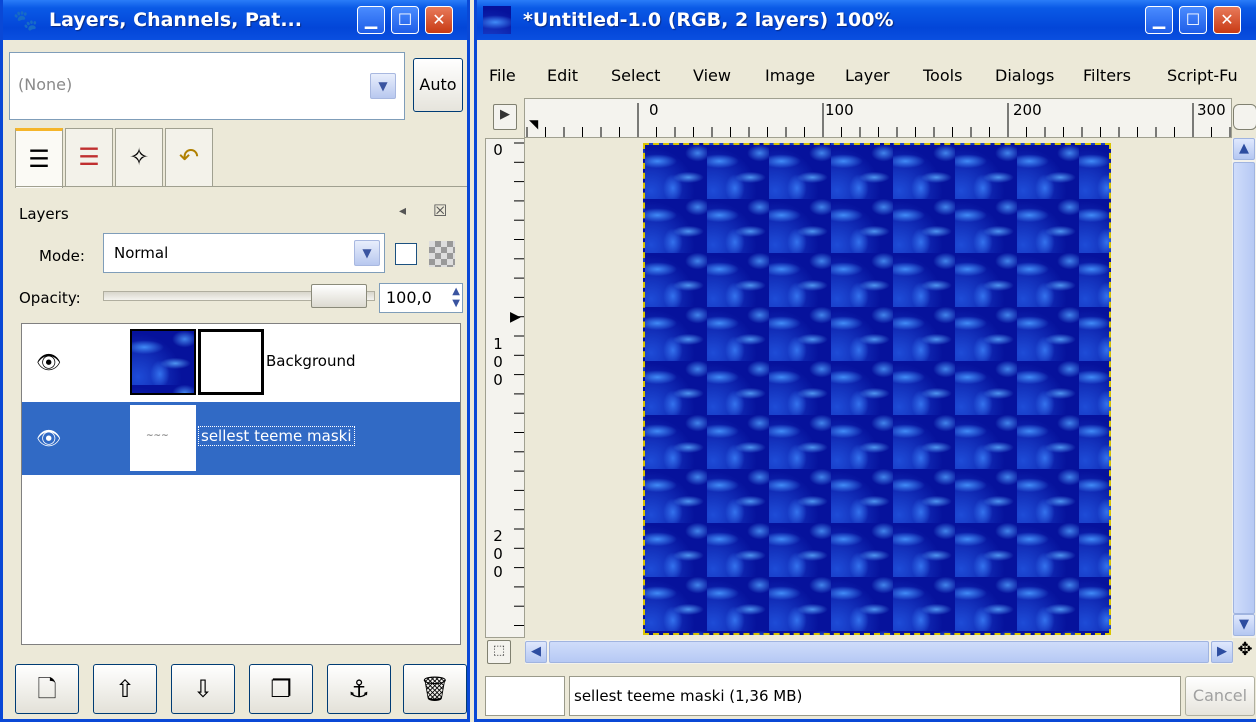 The height and width of the screenshot is (722, 1256). I want to click on channels-icon: ☰, so click(89, 157).